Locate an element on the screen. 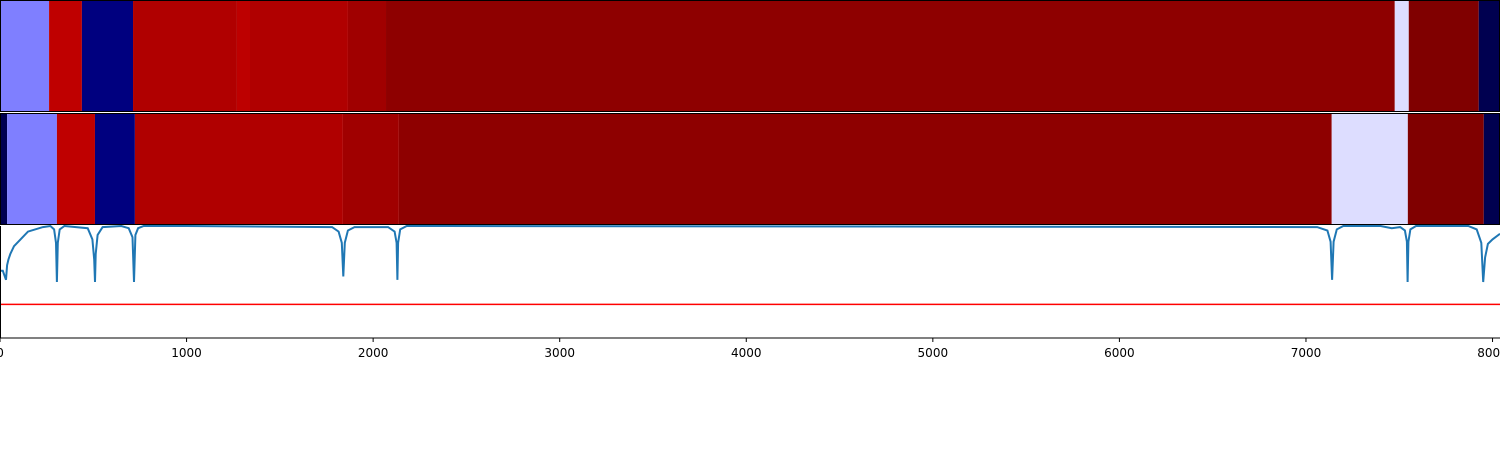 The height and width of the screenshot is (454, 1500). x-tick-label: 8000 is located at coordinates (1488, 353).